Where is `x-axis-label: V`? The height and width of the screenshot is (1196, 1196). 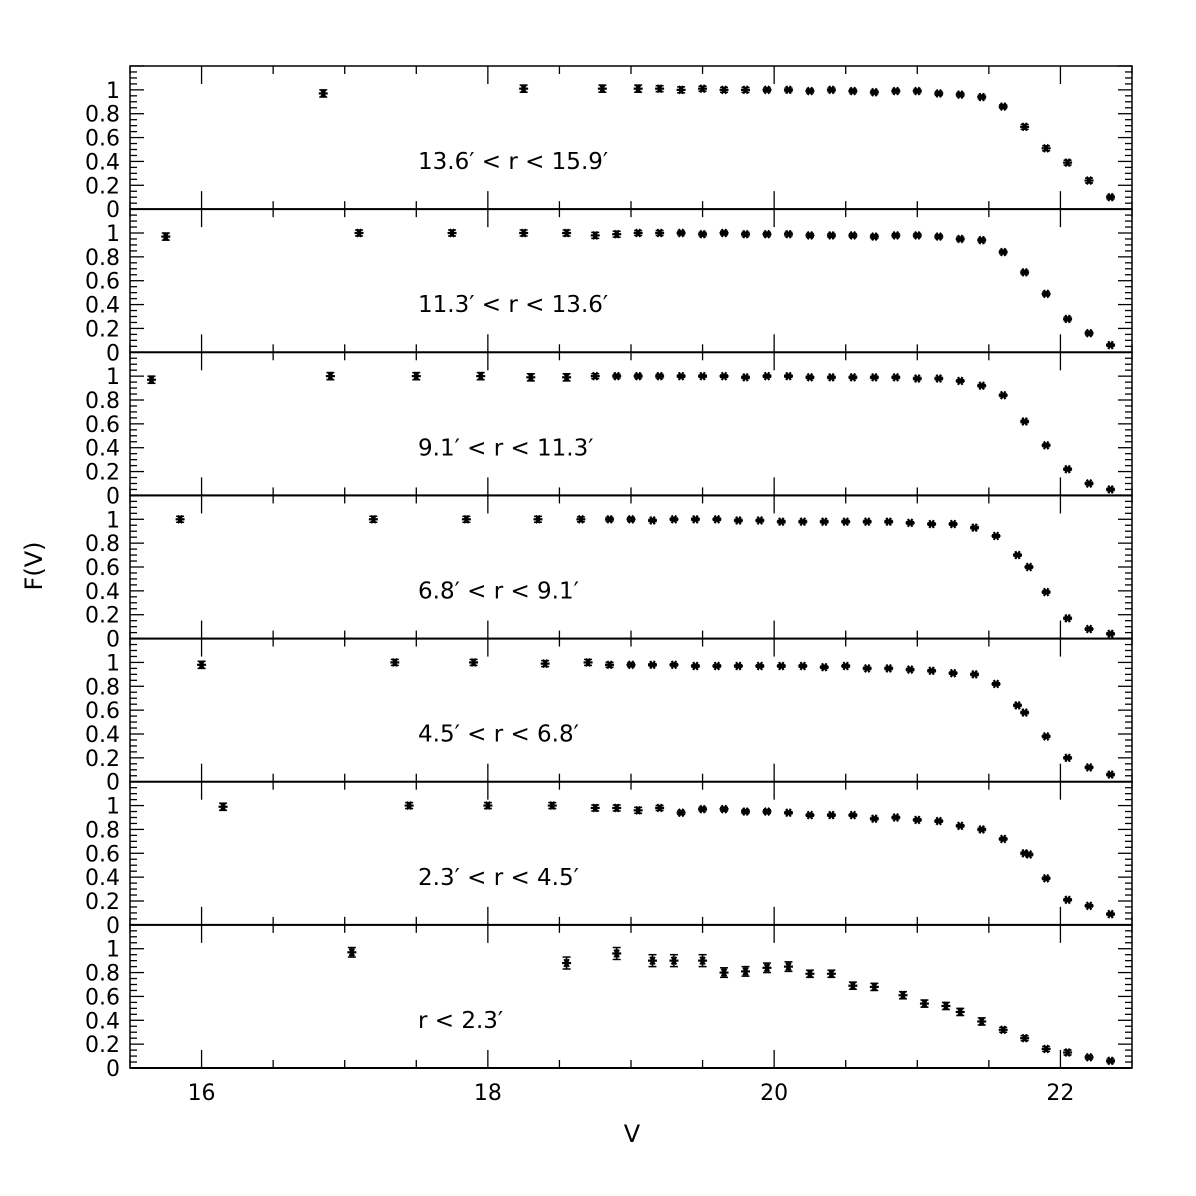 x-axis-label: V is located at coordinates (632, 1134).